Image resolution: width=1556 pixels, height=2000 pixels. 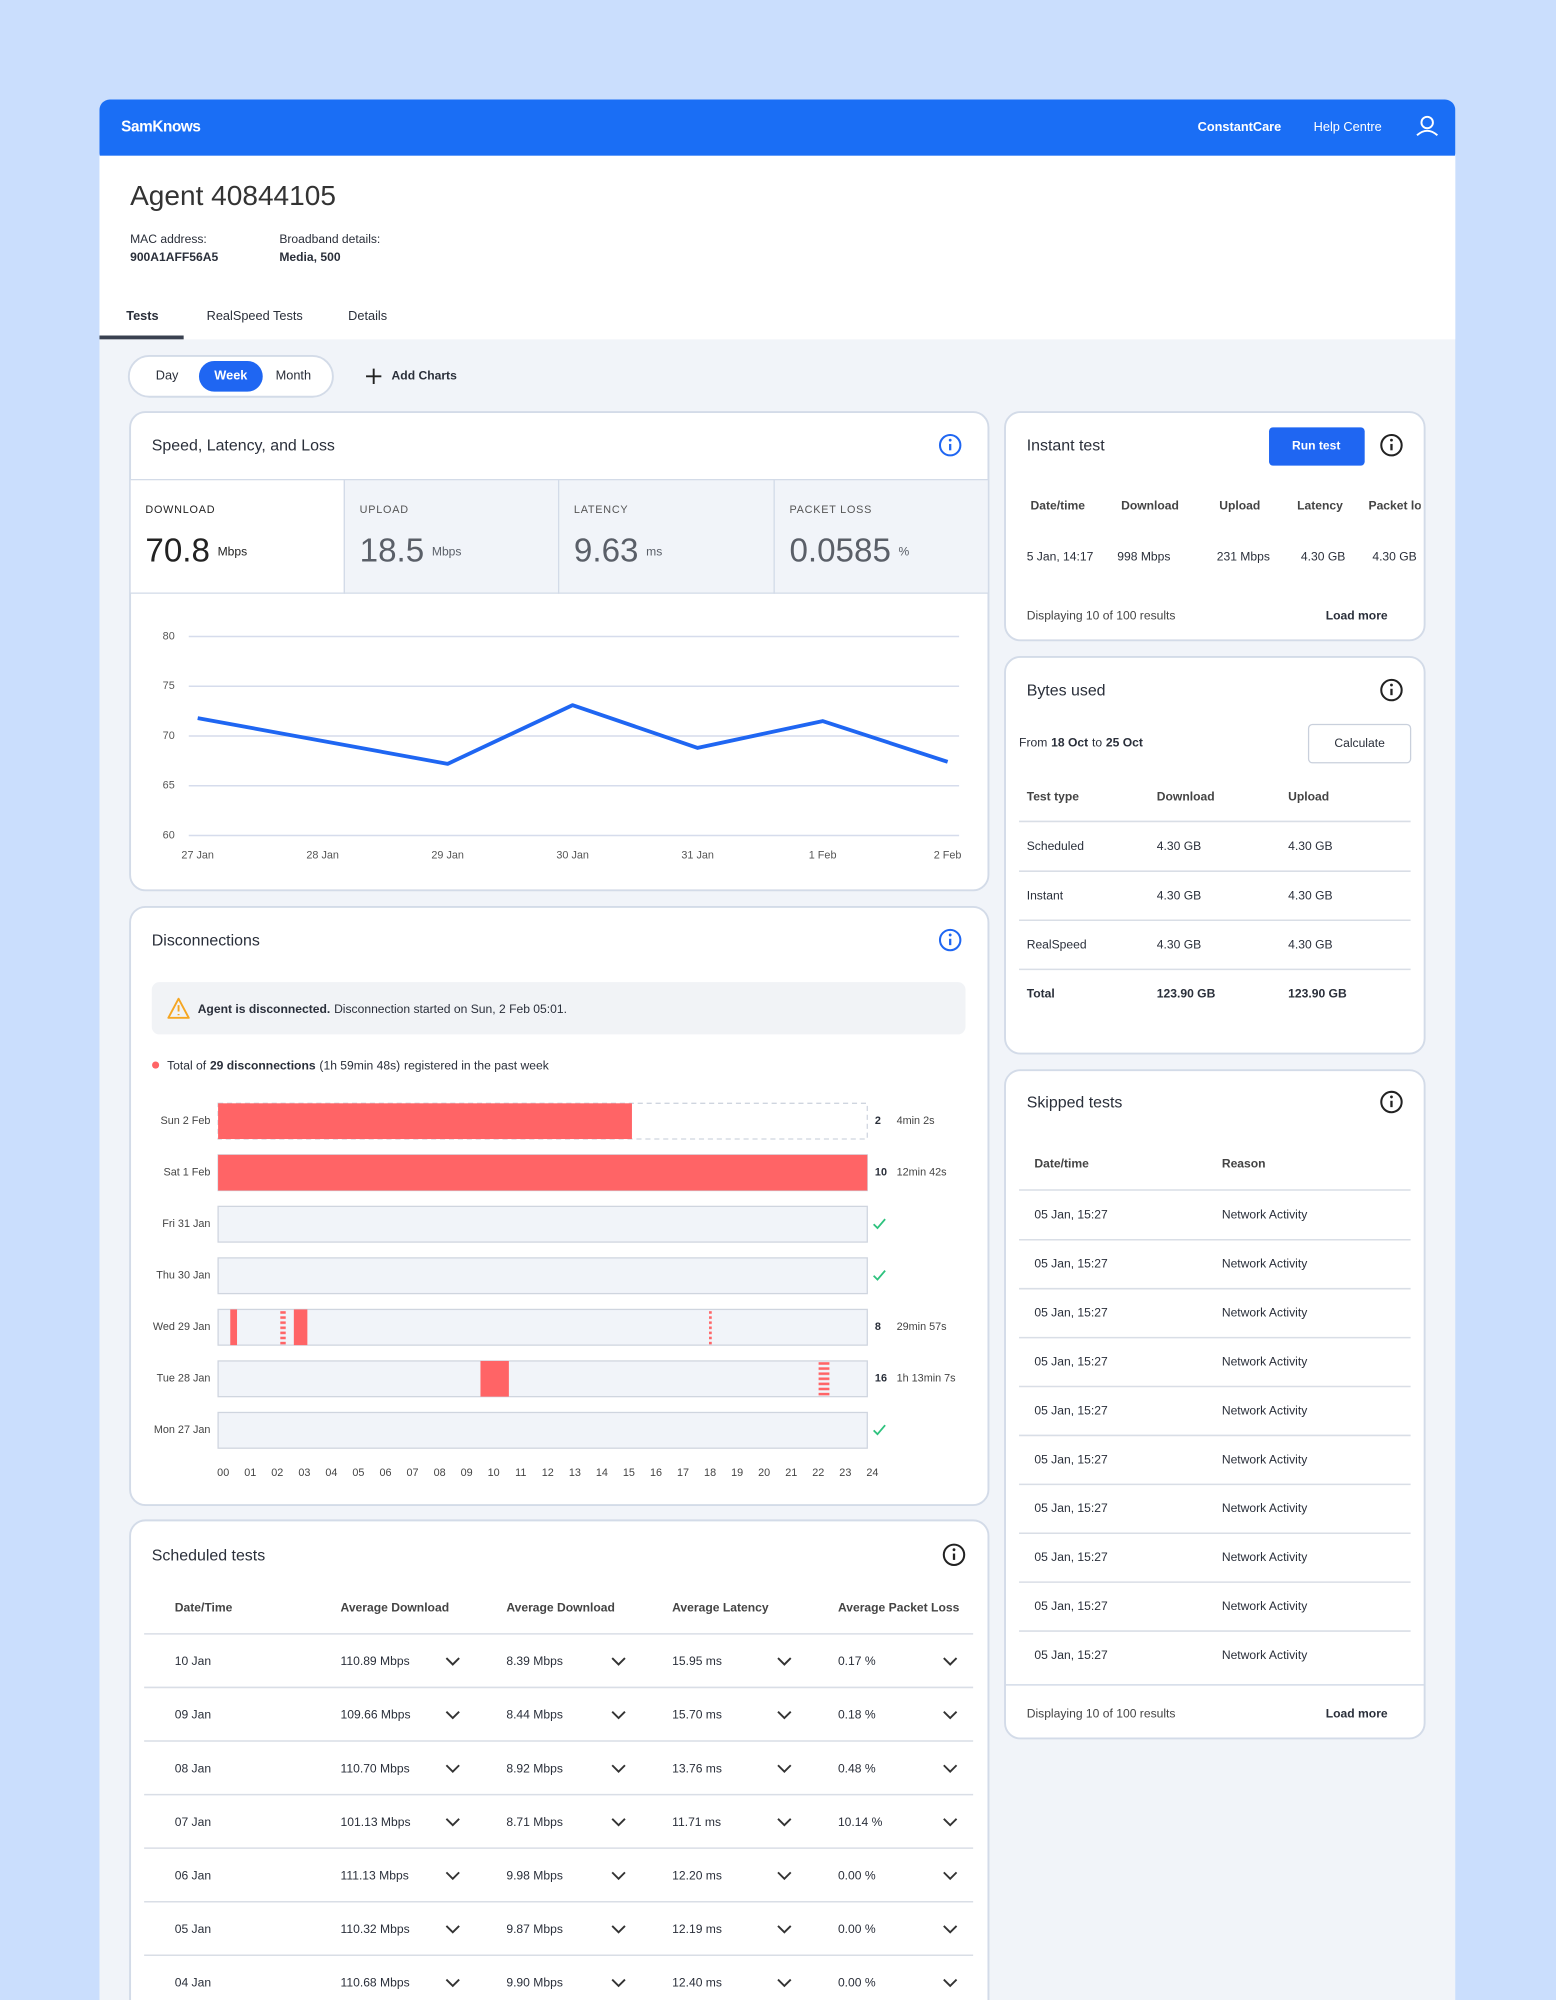 I want to click on summary-text-part: Total of, so click(x=187, y=1066).